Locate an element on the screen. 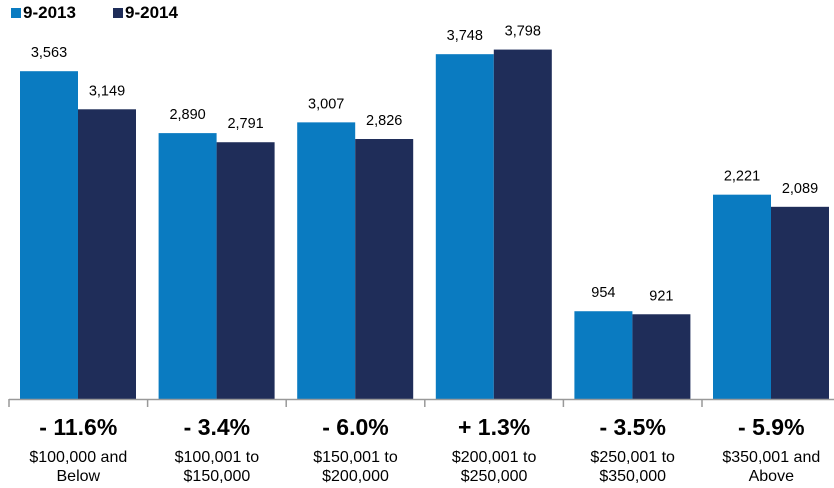 This screenshot has height=488, width=834. change-label-2: - 6.0% is located at coordinates (355, 427).